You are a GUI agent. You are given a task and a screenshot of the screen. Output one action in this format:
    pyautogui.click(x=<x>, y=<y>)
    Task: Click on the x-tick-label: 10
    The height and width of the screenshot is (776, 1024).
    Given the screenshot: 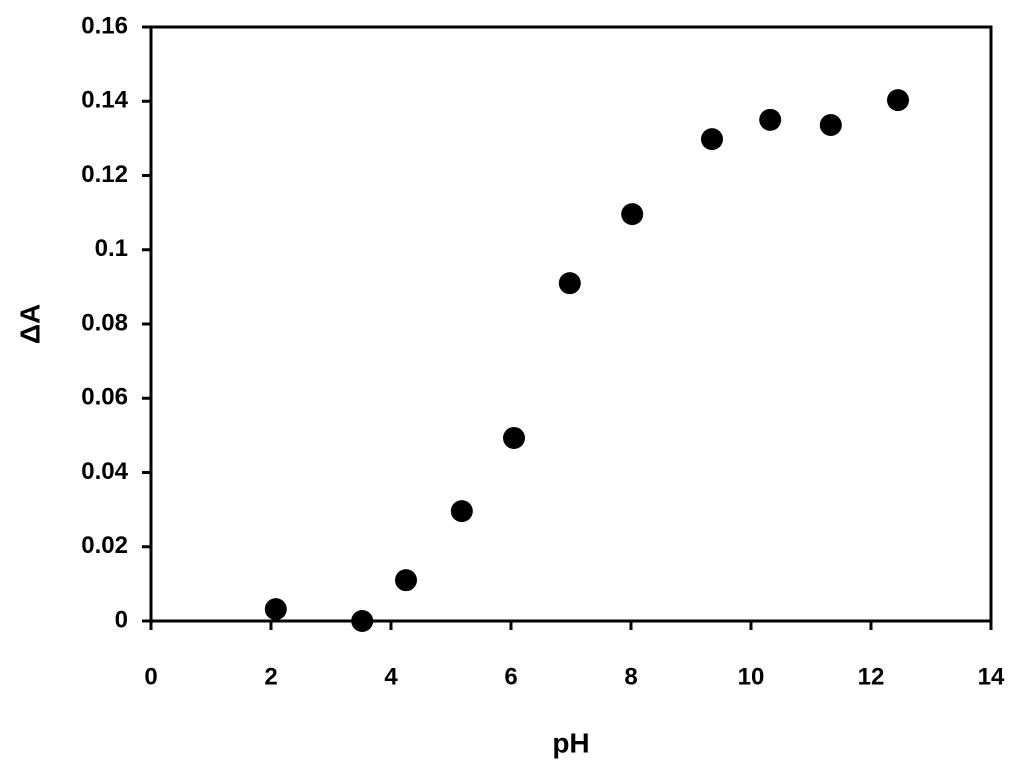 What is the action you would take?
    pyautogui.click(x=751, y=676)
    